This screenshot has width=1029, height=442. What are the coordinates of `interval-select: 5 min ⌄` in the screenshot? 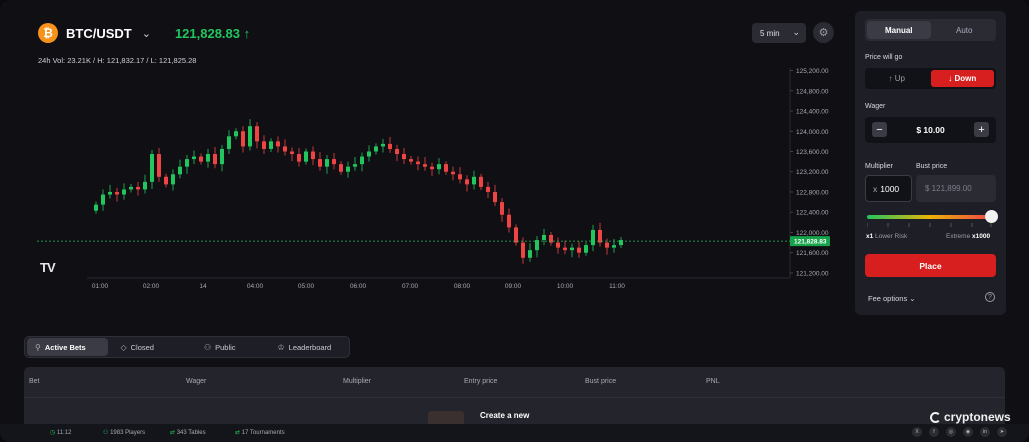 It's located at (779, 33).